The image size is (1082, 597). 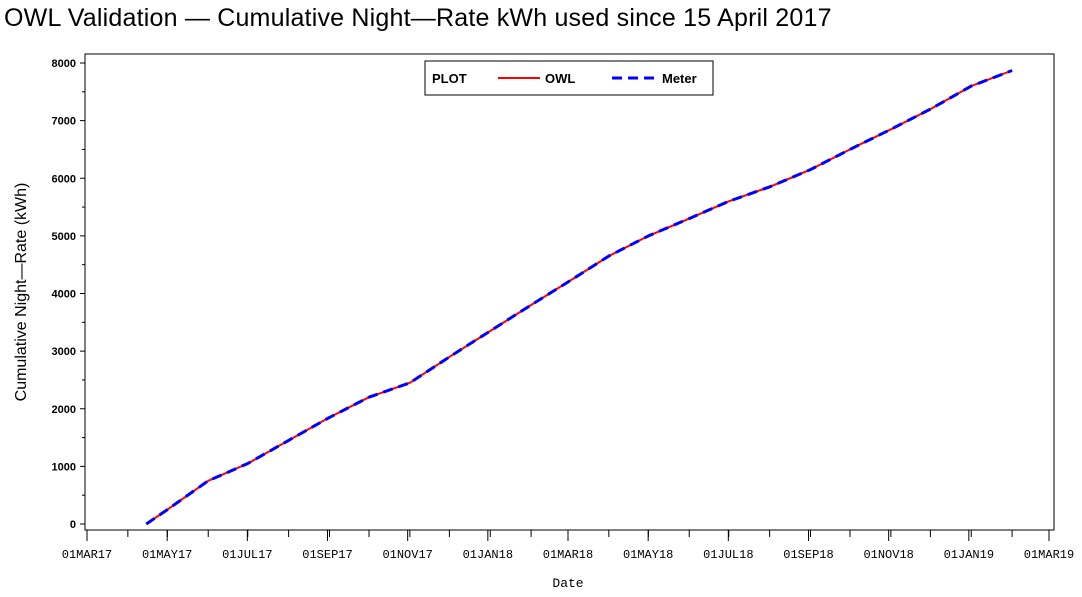 What do you see at coordinates (64, 179) in the screenshot?
I see `y-tick-label: 6000` at bounding box center [64, 179].